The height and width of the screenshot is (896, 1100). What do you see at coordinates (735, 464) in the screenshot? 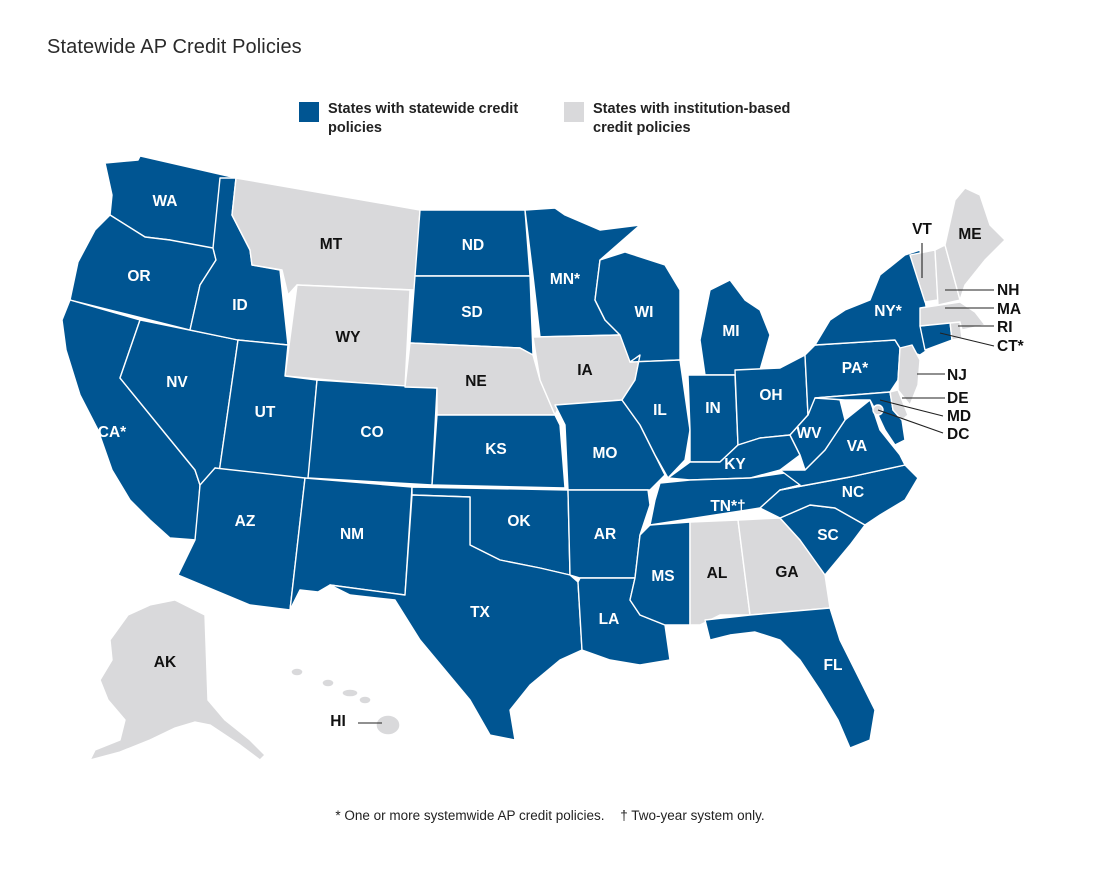
I see `label-KY: KY` at bounding box center [735, 464].